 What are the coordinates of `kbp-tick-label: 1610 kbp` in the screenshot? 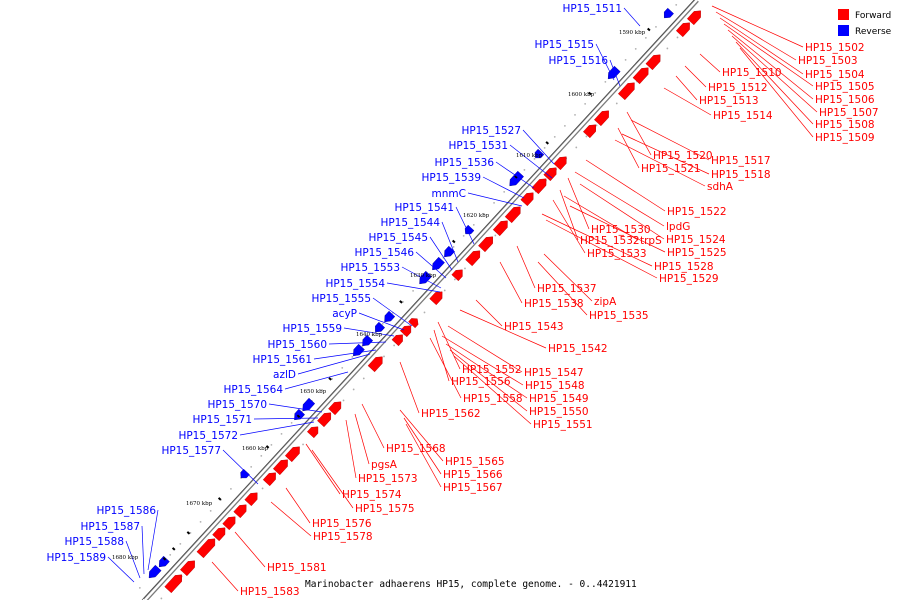 It's located at (529, 156).